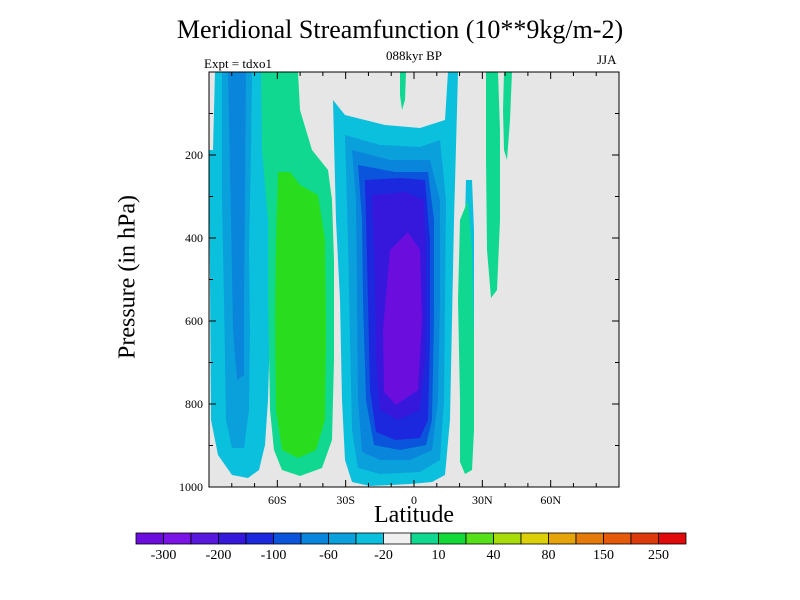 This screenshot has width=800, height=600. Describe the element at coordinates (658, 555) in the screenshot. I see `colorbar-label: 250` at that location.